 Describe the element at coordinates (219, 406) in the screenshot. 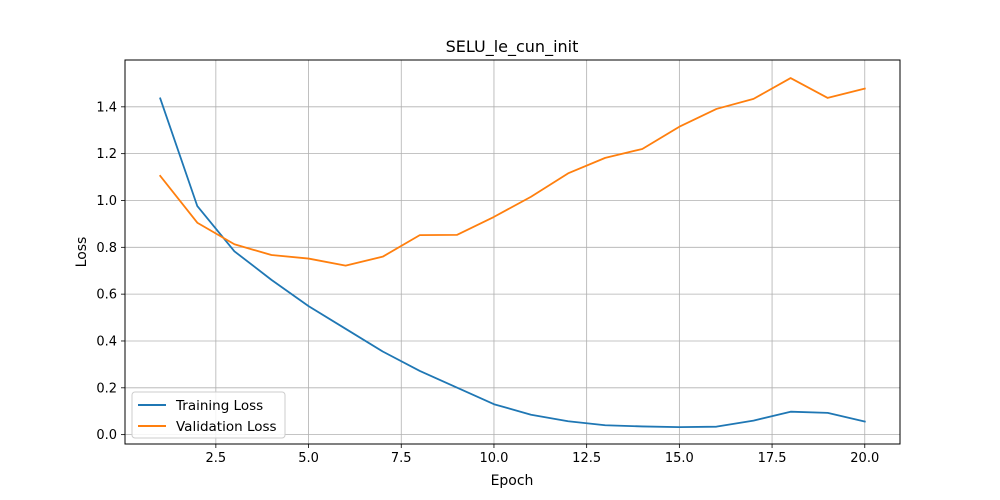

I see `legend-label-training-loss: Training Loss` at that location.